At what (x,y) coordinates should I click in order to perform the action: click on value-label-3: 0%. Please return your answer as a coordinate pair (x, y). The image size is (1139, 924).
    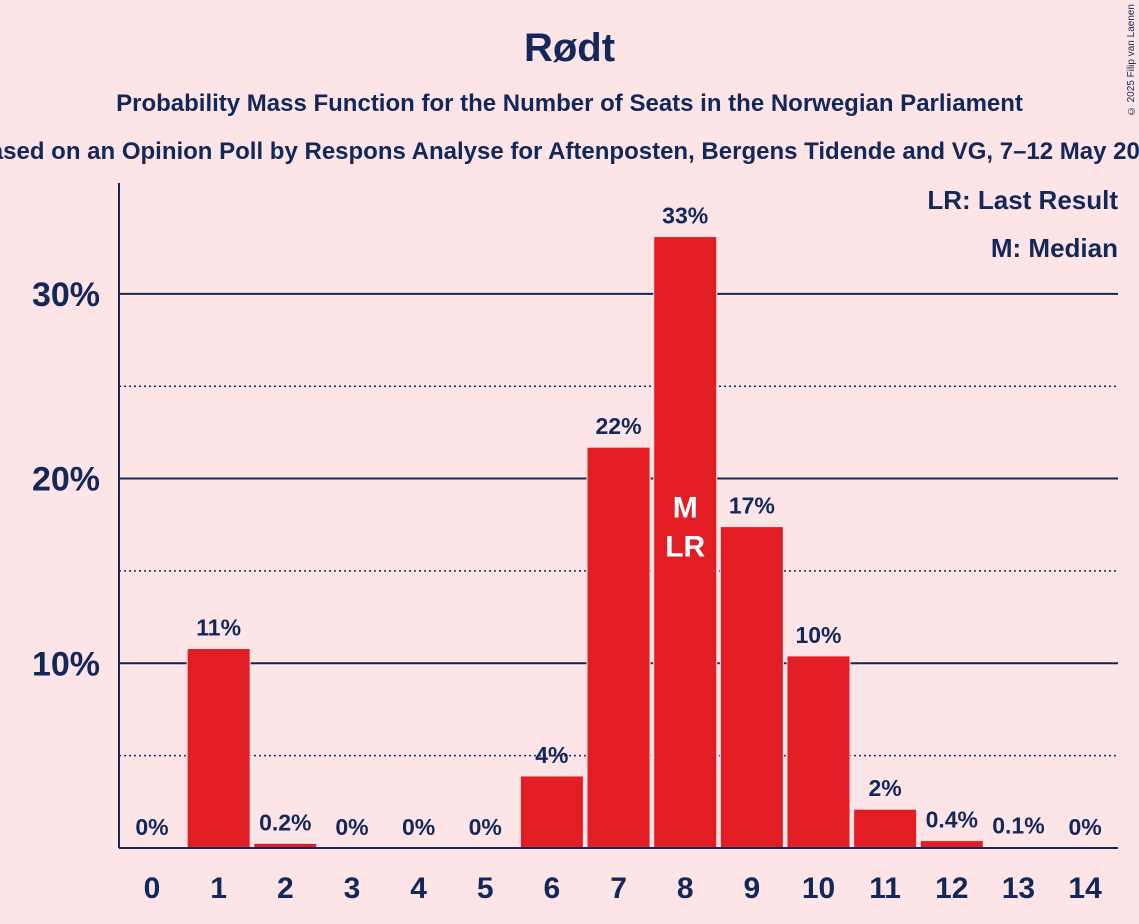
    Looking at the image, I should click on (351, 827).